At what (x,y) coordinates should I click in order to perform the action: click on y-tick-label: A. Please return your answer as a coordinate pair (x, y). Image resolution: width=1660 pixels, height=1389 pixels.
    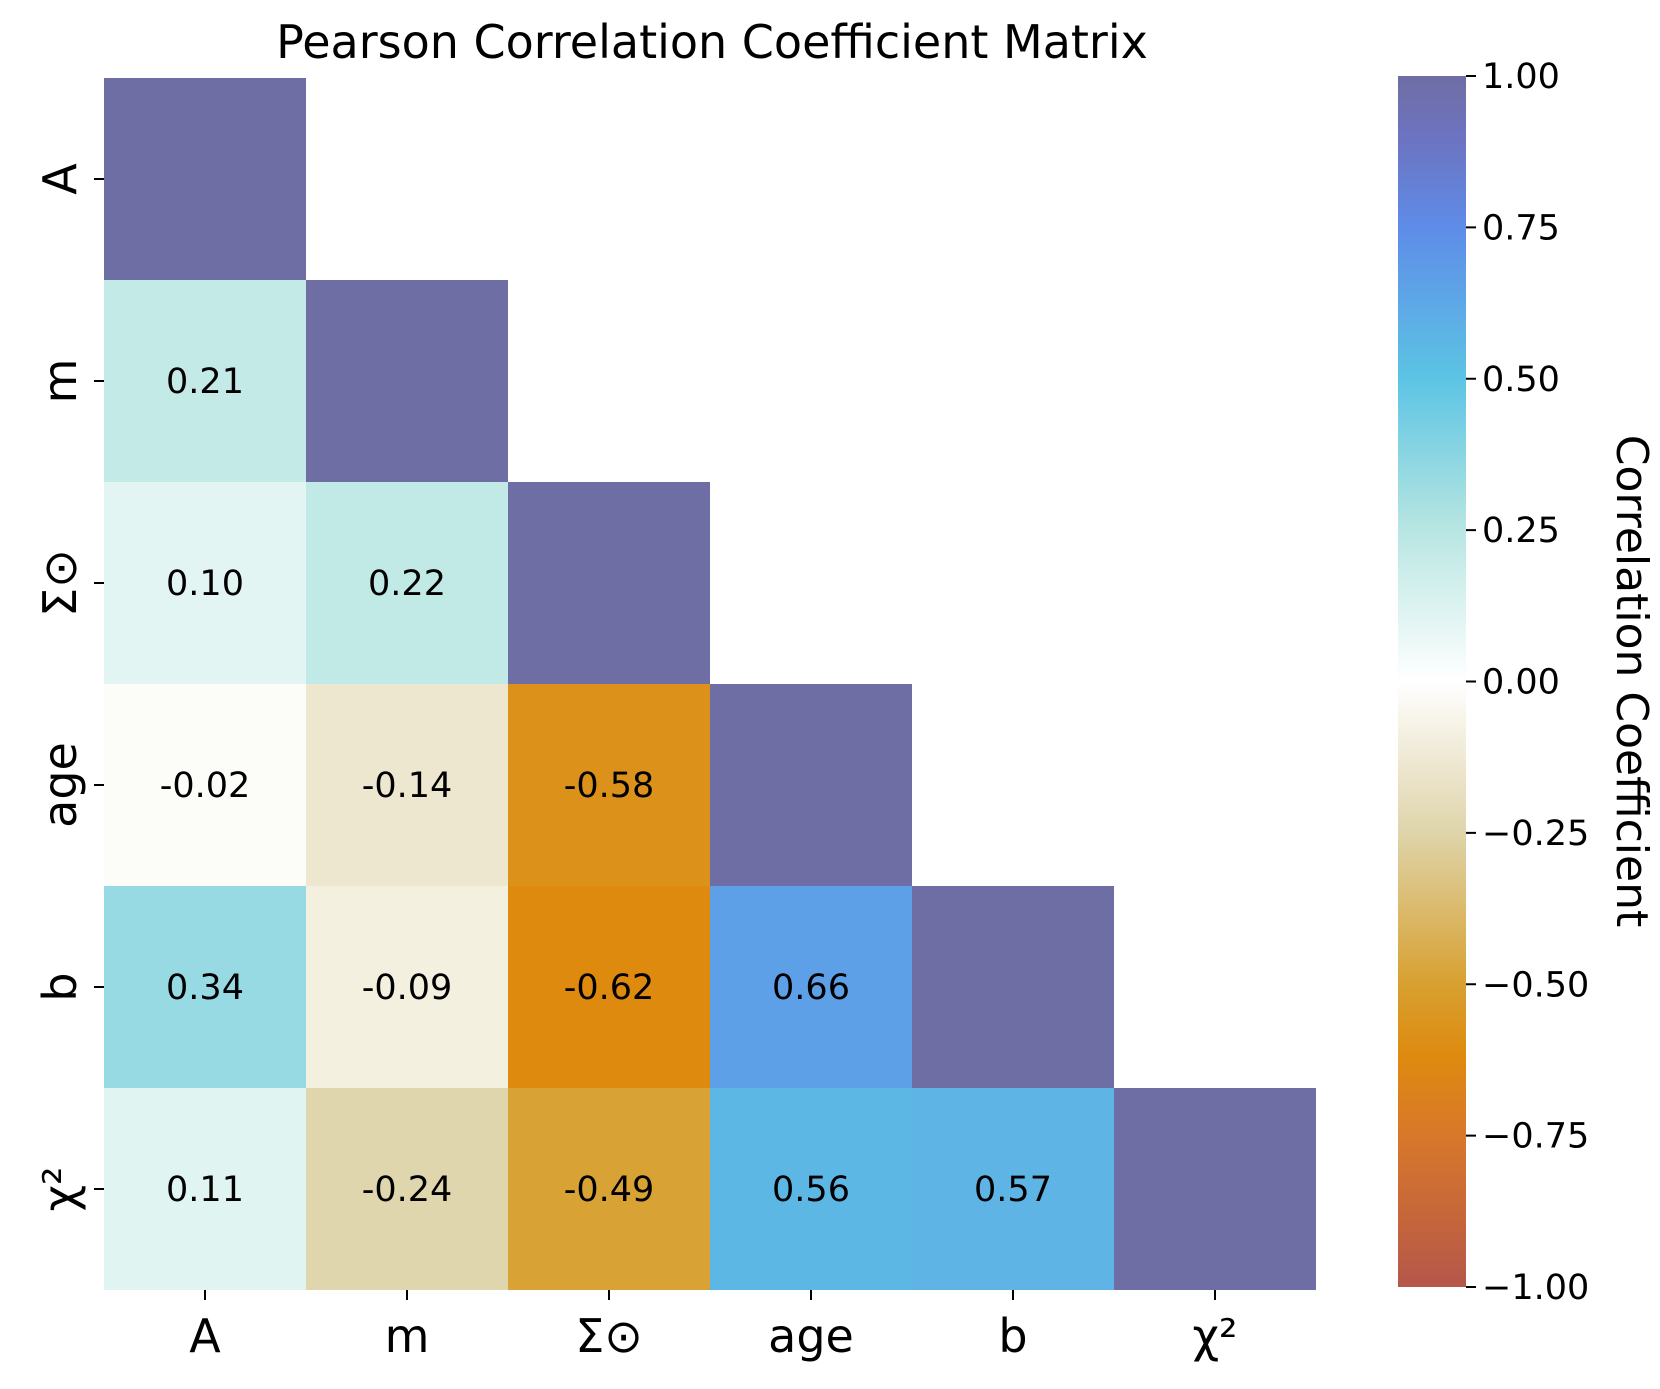
    Looking at the image, I should click on (60, 179).